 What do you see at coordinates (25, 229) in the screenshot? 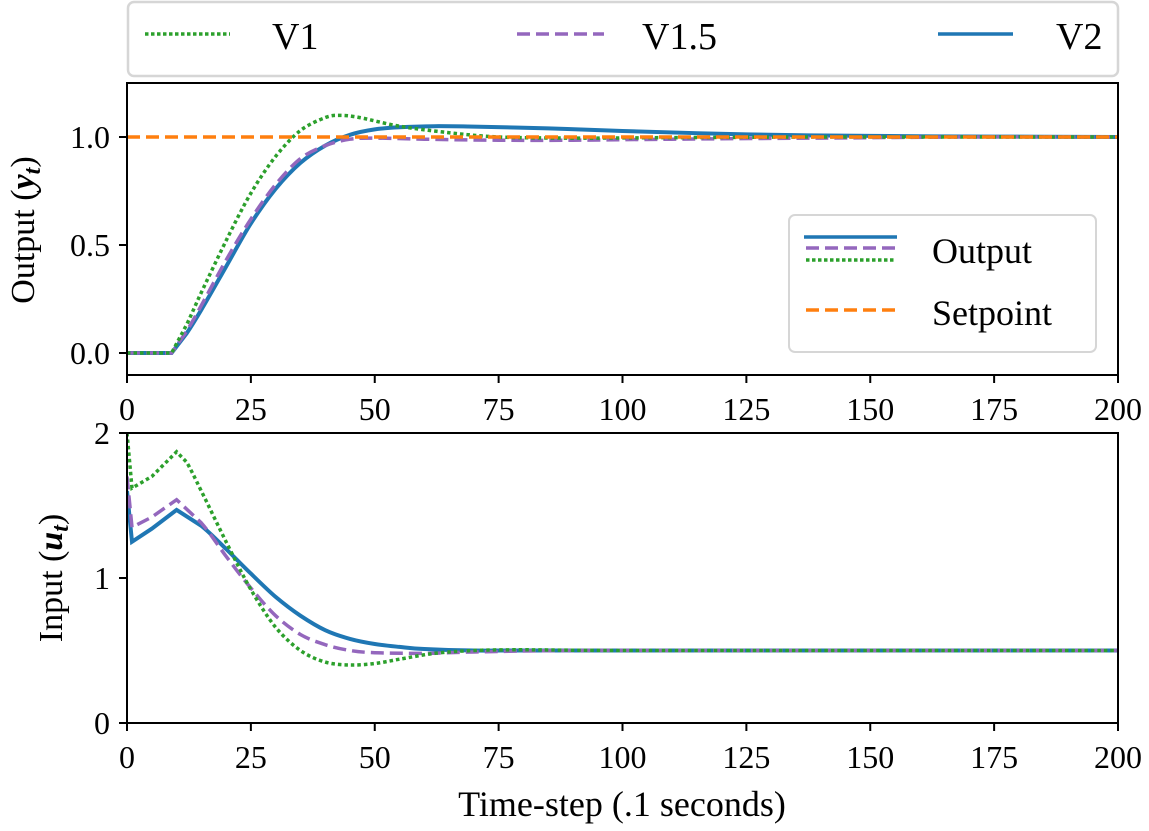
I see `top-y-axis-label: Output (yt)` at bounding box center [25, 229].